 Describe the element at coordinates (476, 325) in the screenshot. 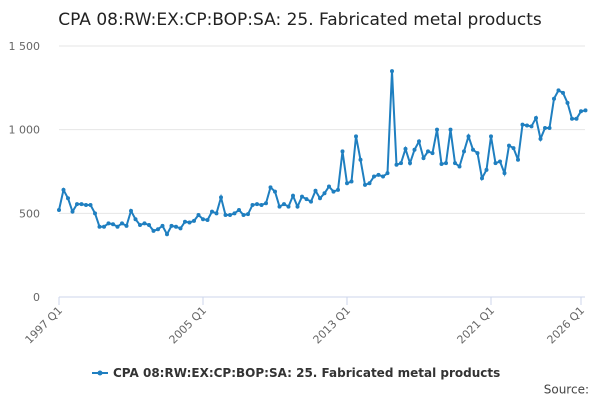

I see `x-tick-label: 2021 Q1` at that location.